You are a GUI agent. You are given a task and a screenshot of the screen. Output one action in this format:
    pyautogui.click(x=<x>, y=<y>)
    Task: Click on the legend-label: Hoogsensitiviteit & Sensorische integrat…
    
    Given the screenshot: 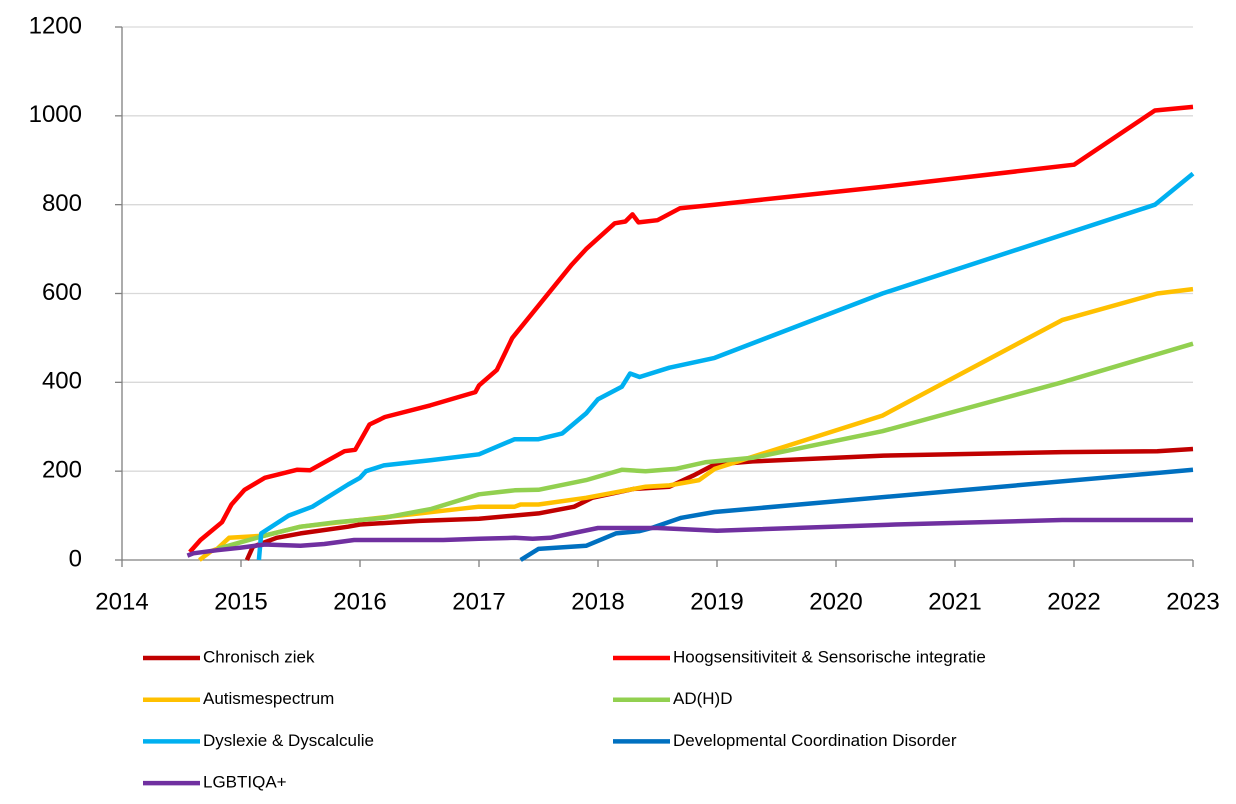 What is the action you would take?
    pyautogui.click(x=829, y=656)
    